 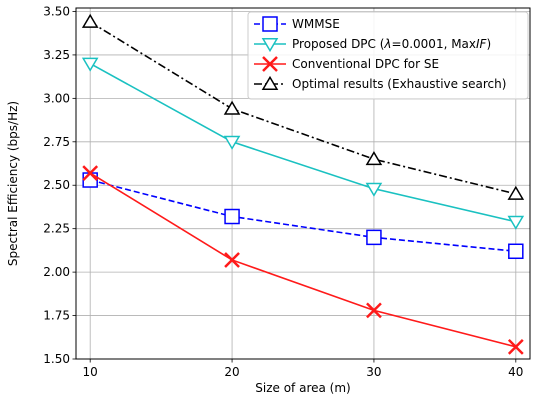 I want to click on legend-label: Proposed DPC (λ=0.0001, MaxIF), so click(x=391, y=44).